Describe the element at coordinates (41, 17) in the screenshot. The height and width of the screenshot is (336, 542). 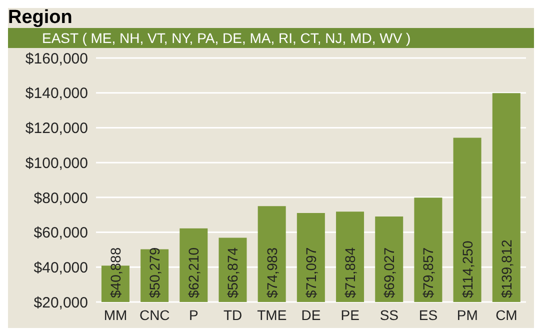
I see `chart-title: Region` at that location.